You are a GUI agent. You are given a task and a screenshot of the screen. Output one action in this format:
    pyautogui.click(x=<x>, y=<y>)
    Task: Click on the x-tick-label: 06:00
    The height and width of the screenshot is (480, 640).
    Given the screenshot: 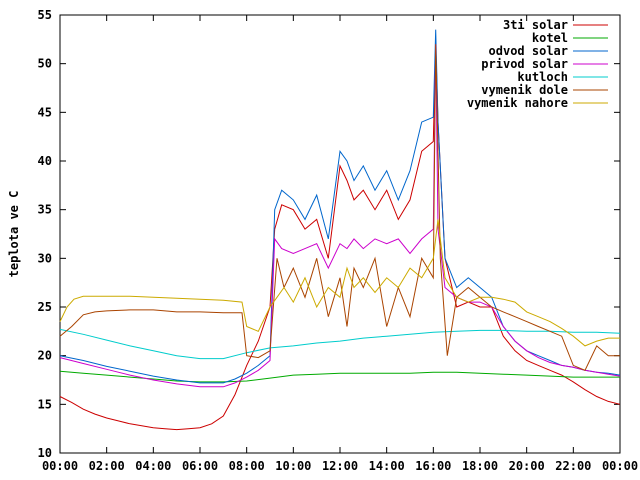 What is the action you would take?
    pyautogui.click(x=200, y=466)
    